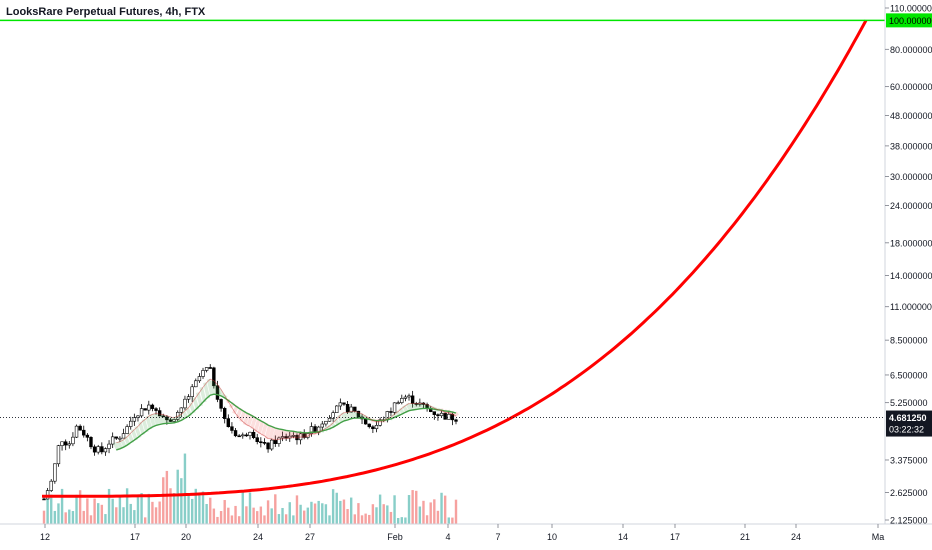 The image size is (932, 550). I want to click on x-tick-label: Ma, so click(878, 537).